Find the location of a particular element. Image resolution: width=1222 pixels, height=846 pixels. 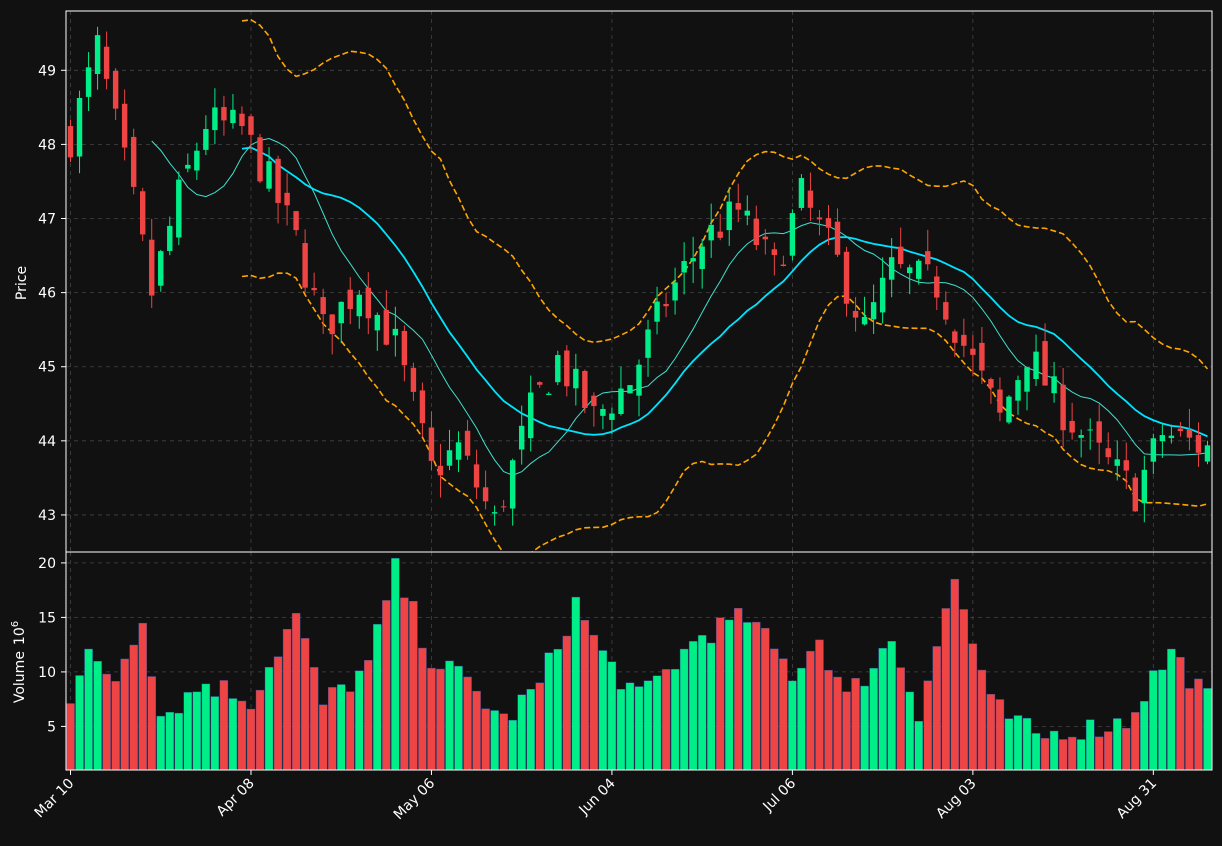

price-tick-label: 43 is located at coordinates (47, 516).